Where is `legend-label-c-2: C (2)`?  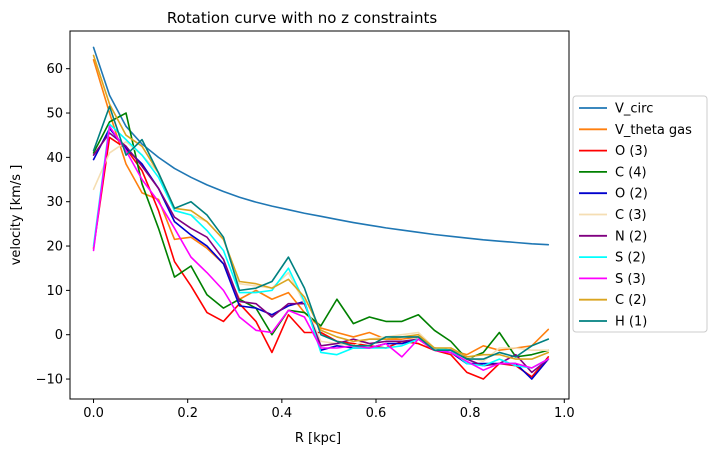 legend-label-c-2: C (2) is located at coordinates (631, 300).